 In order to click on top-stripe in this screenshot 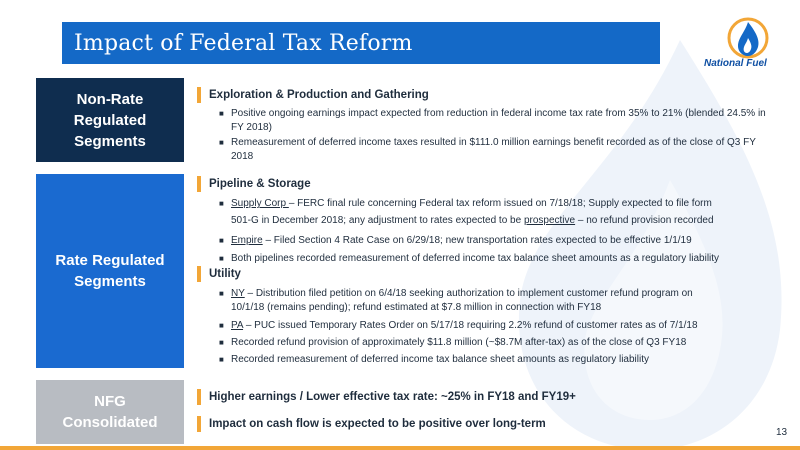, I will do `click(400, 7)`.